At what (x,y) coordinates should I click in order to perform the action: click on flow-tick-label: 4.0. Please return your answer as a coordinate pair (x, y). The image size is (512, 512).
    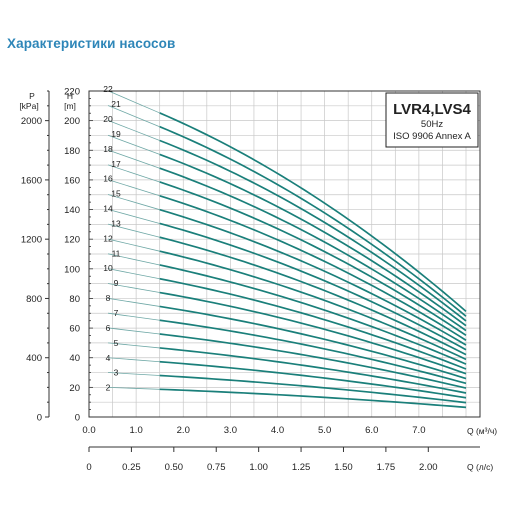
    Looking at the image, I should click on (277, 430).